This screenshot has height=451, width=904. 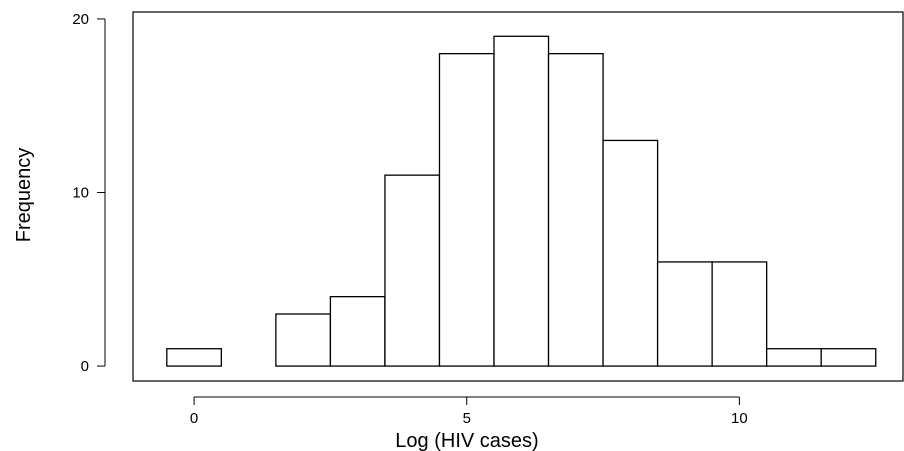 I want to click on x-tick-label: 0, so click(x=194, y=418).